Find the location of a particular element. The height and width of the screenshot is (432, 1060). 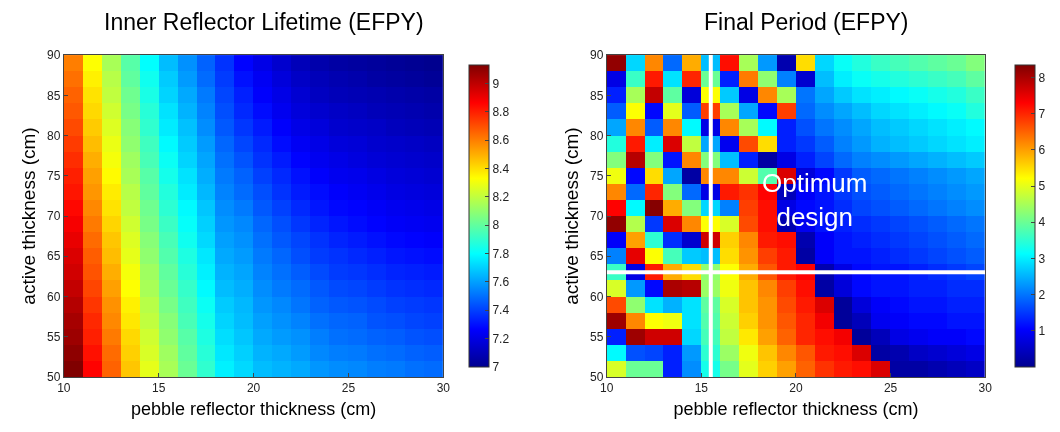

color-bar-label: 7.4 is located at coordinates (501, 310).